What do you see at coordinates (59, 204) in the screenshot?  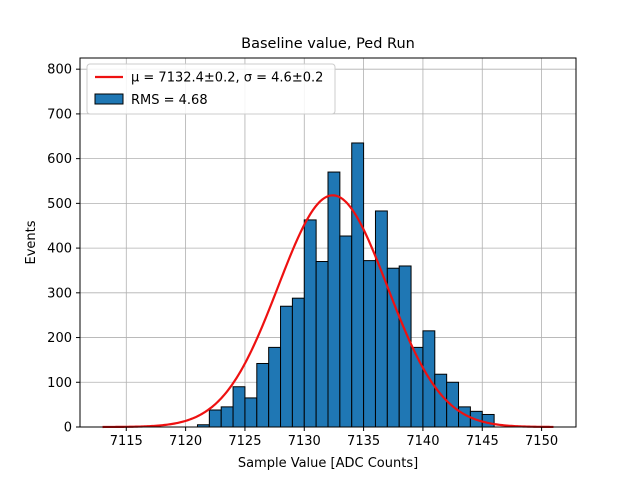 I see `y-tick-label: 500` at bounding box center [59, 204].